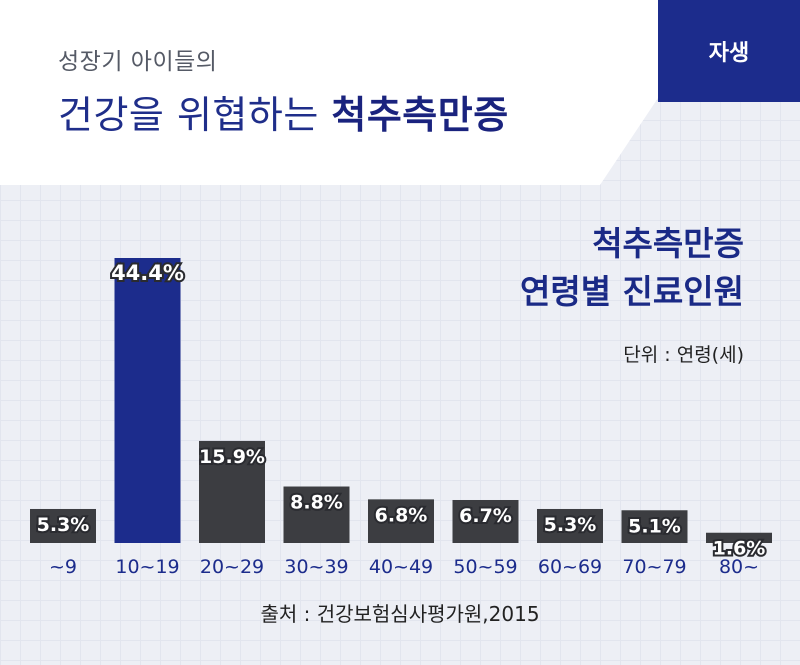  I want to click on category-label: 20~29, so click(232, 567).